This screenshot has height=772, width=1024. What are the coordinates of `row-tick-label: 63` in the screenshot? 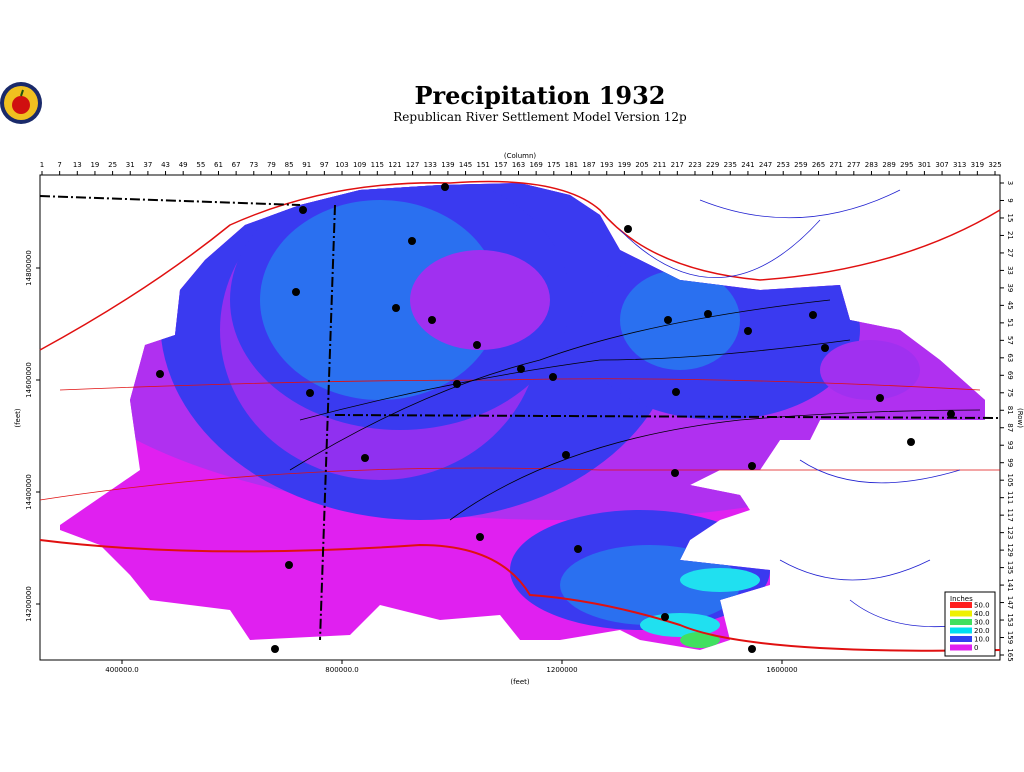 It's located at (1010, 357).